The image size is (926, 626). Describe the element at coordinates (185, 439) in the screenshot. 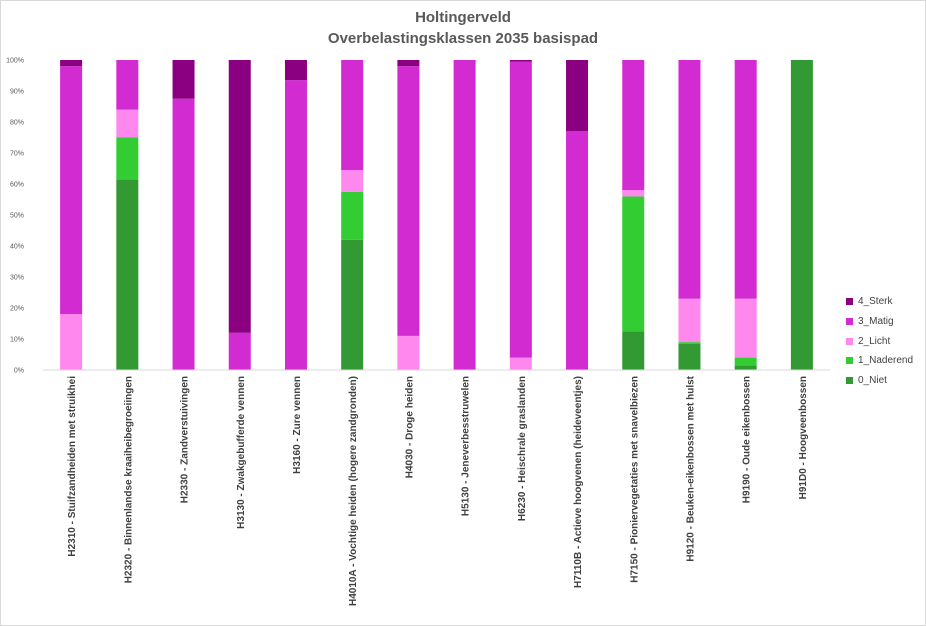

I see `x-category-label: H2330 - Zandverstuivingen` at that location.